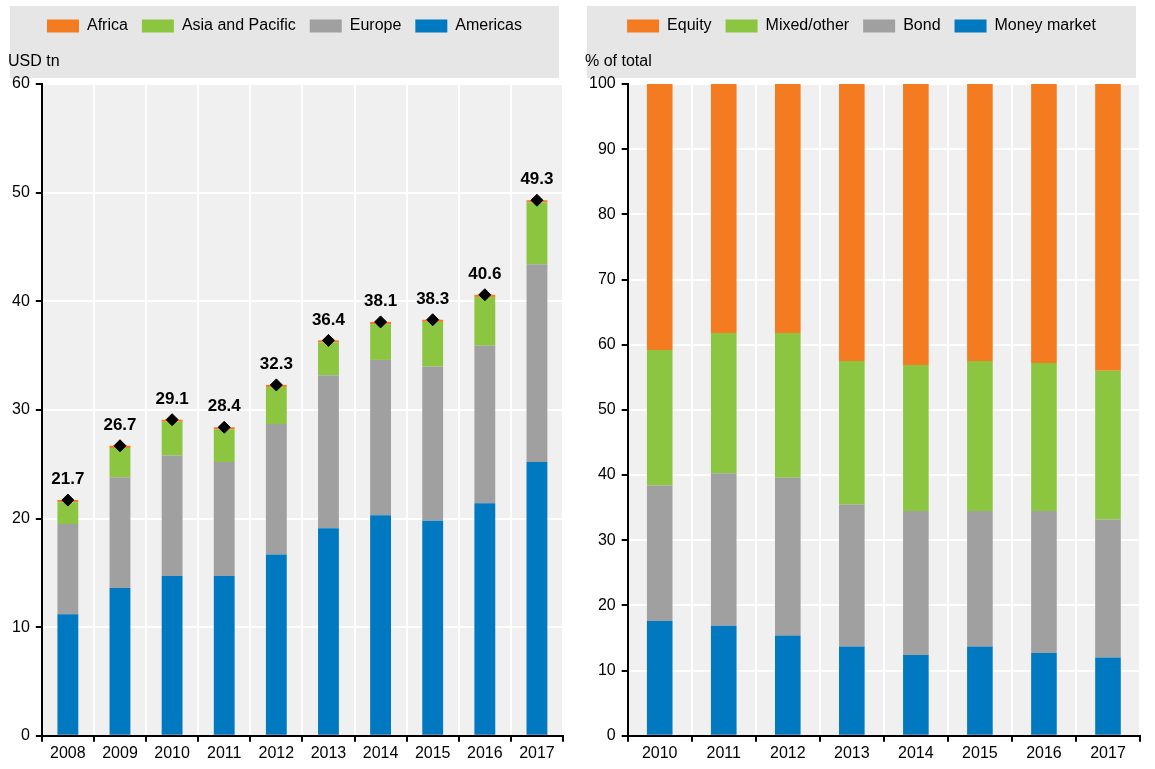  Describe the element at coordinates (618, 61) in the screenshot. I see `y-axis-title: % of total` at that location.